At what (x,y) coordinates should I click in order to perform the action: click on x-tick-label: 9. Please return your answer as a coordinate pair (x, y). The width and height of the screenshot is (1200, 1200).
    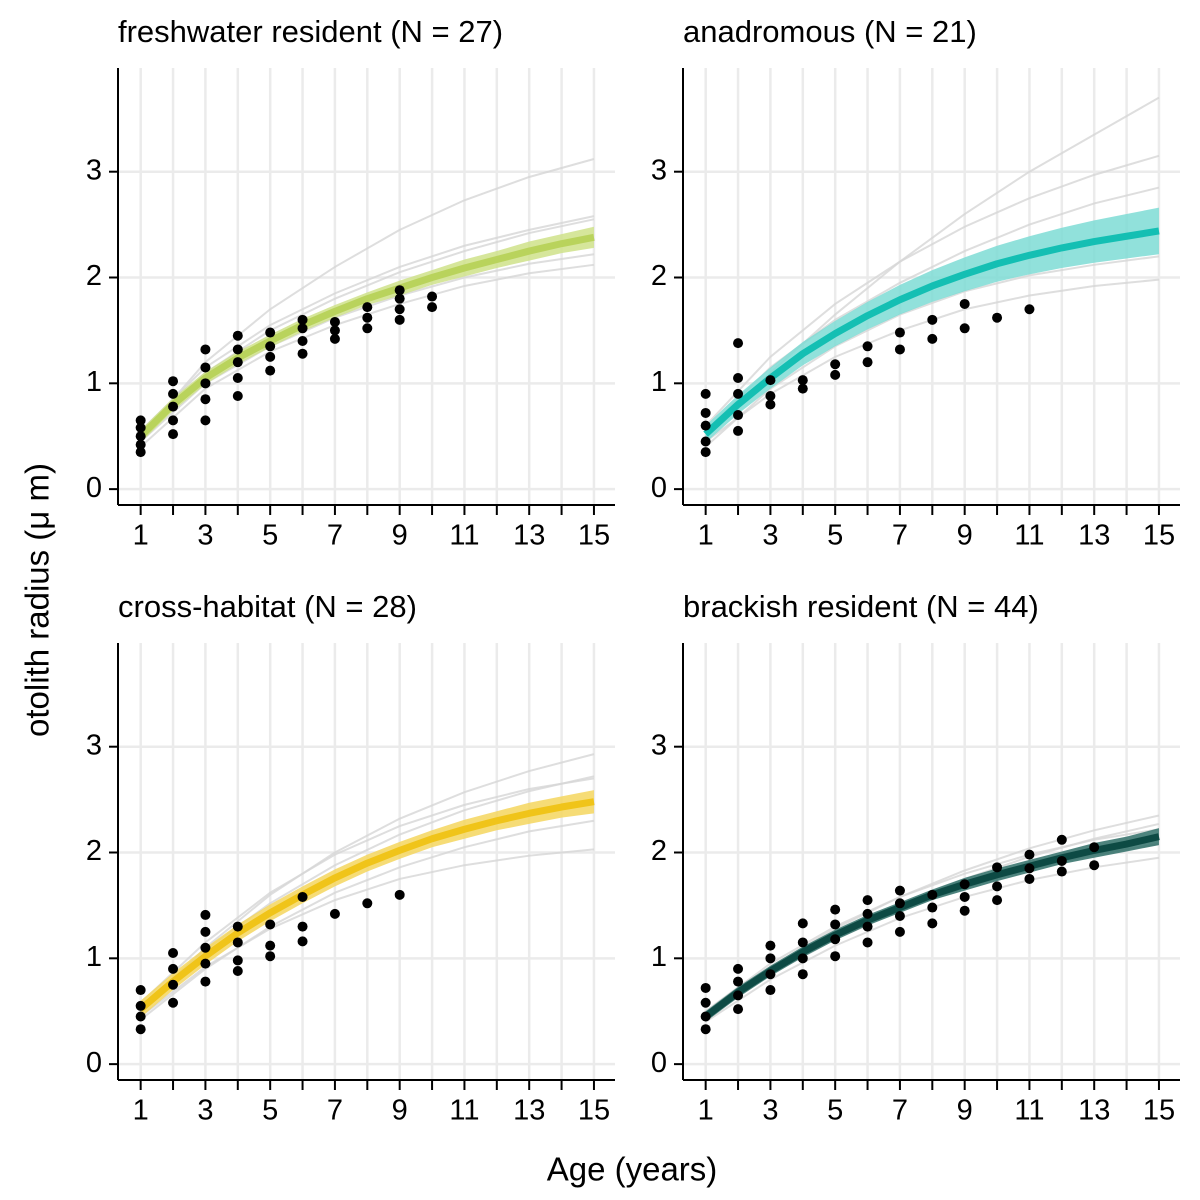
    Looking at the image, I should click on (965, 1111).